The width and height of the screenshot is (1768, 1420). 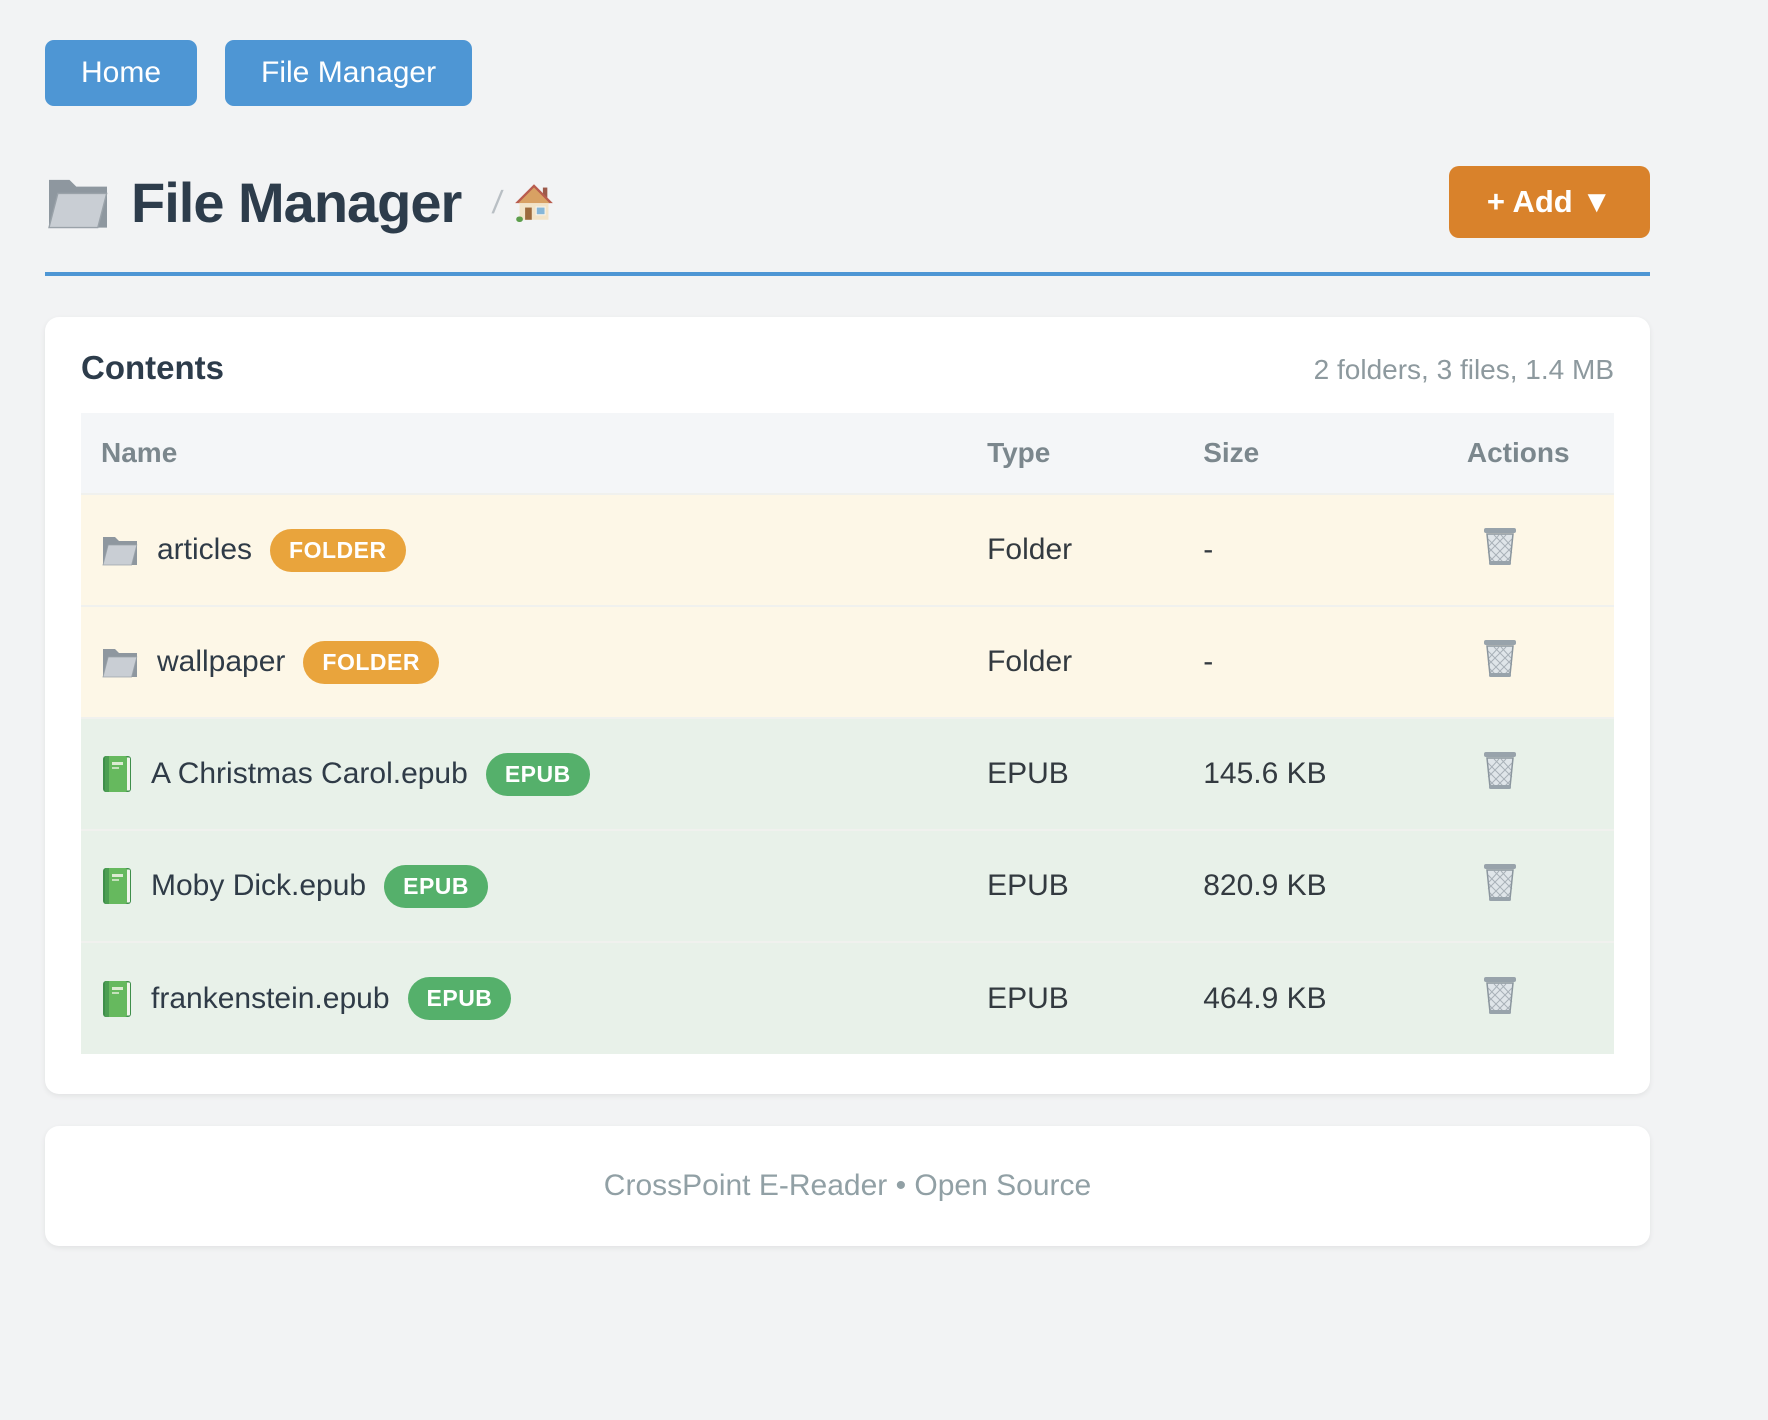 What do you see at coordinates (205, 549) in the screenshot?
I see `file-name: articles` at bounding box center [205, 549].